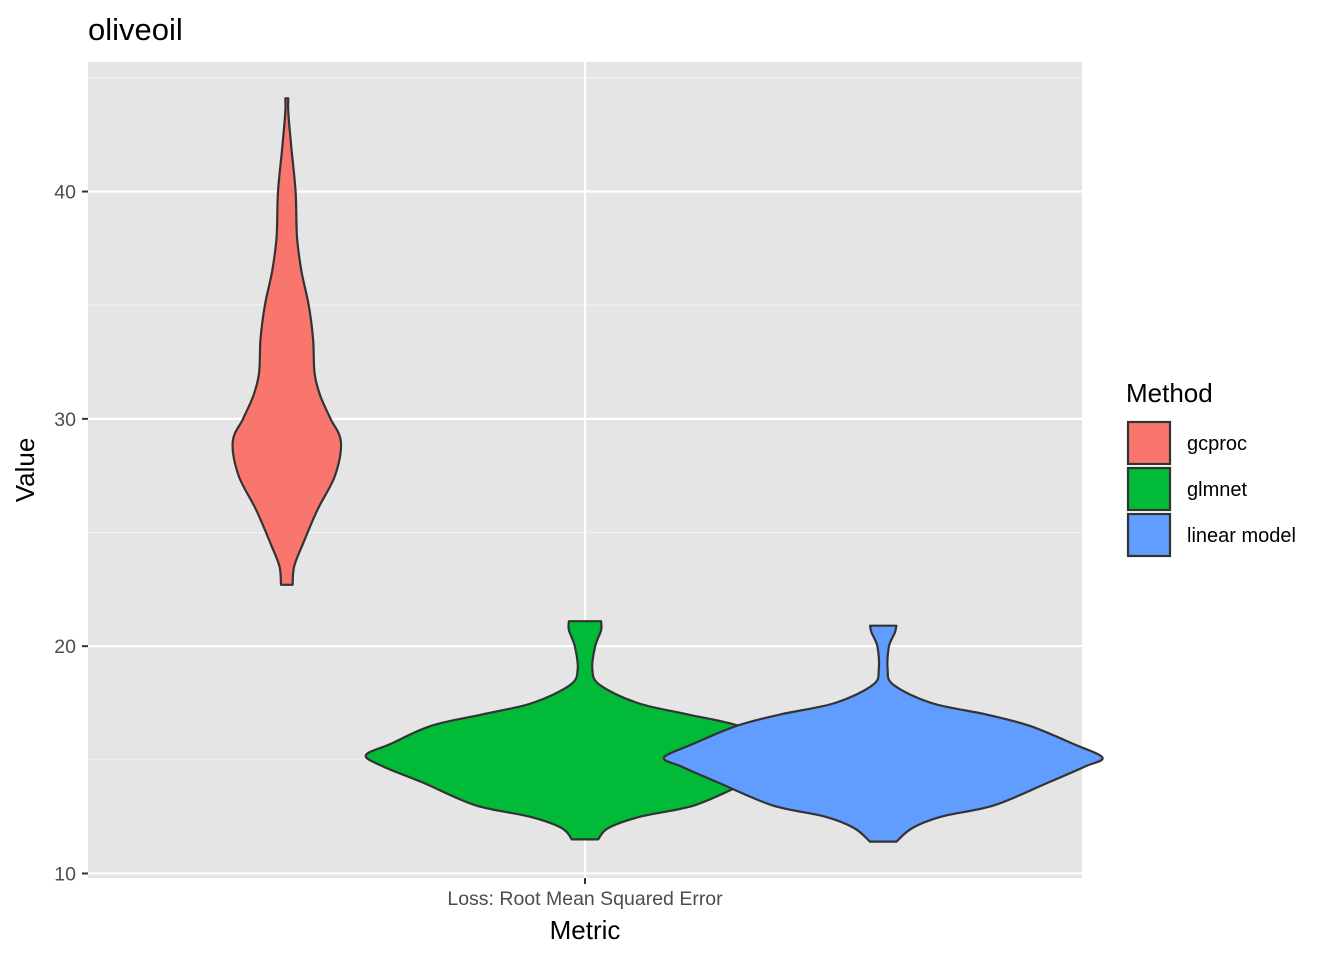  I want to click on legend-items: gcproc glmnet linear model, so click(1211, 489).